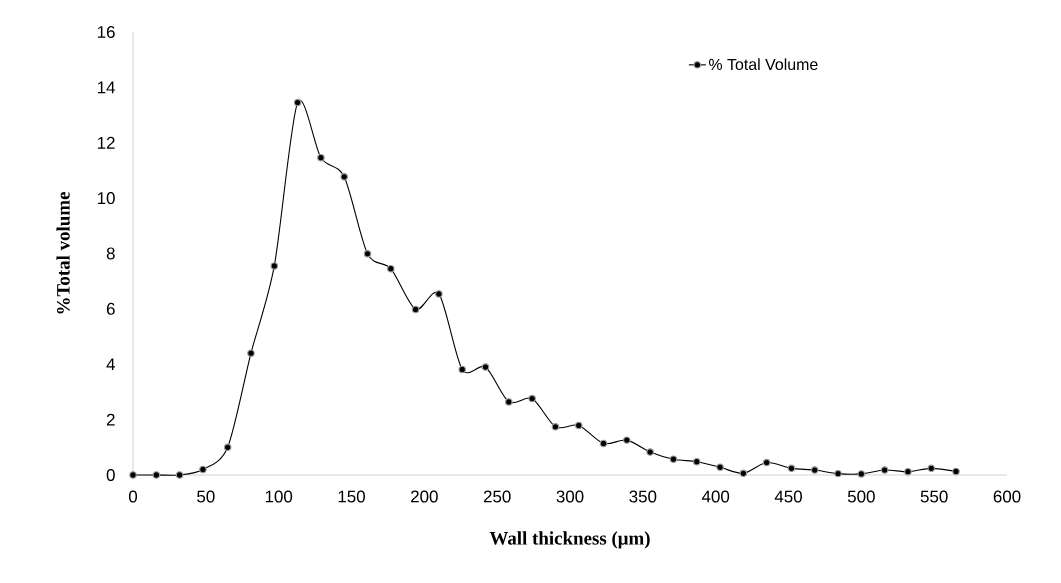  What do you see at coordinates (106, 198) in the screenshot?
I see `y-tick-label: 10` at bounding box center [106, 198].